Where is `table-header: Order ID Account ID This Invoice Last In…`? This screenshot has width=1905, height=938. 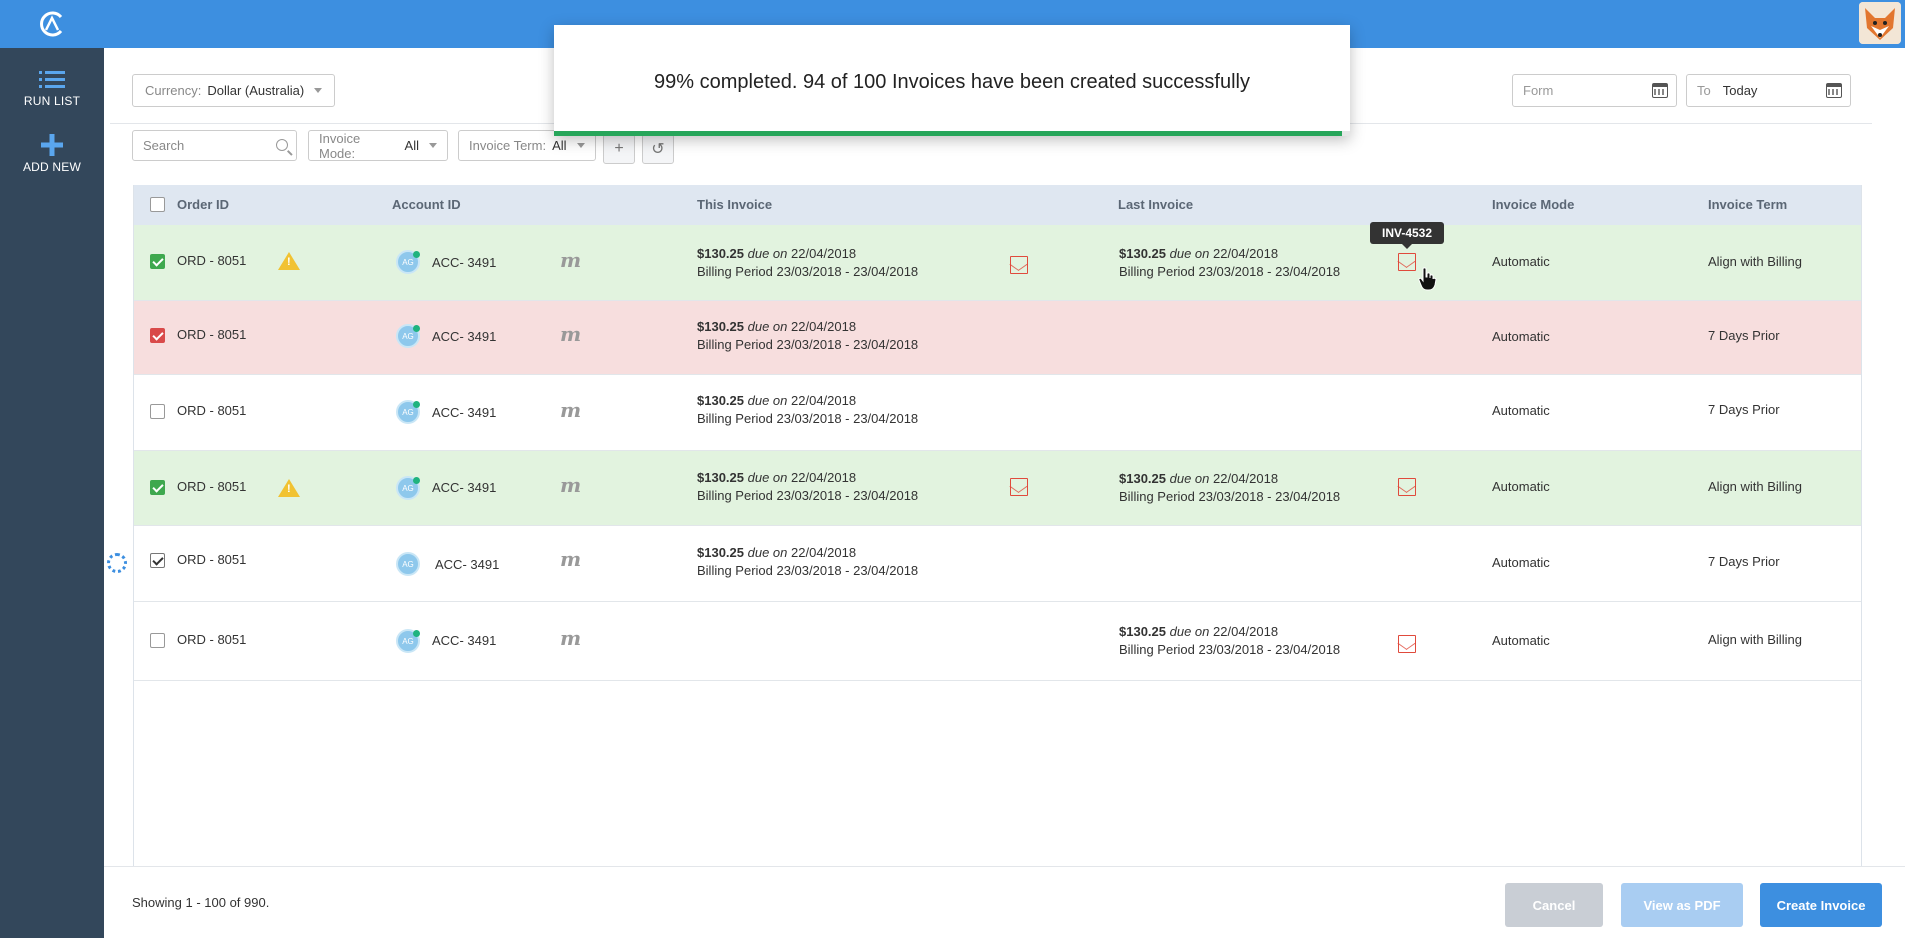 table-header: Order ID Account ID This Invoice Last In… is located at coordinates (997, 205).